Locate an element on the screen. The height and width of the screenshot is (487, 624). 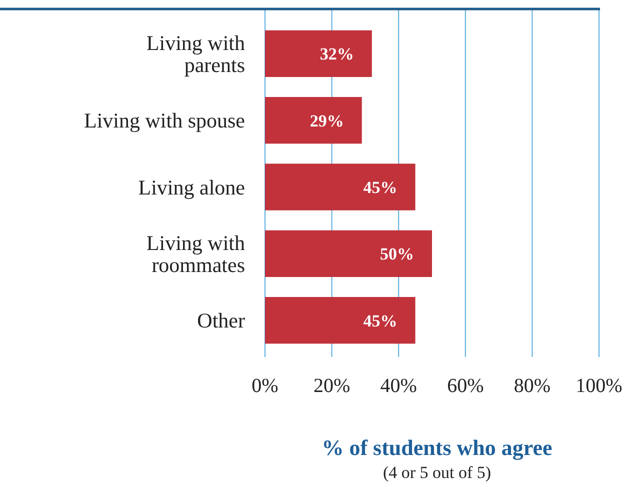
x-tick-label: 100% is located at coordinates (599, 386).